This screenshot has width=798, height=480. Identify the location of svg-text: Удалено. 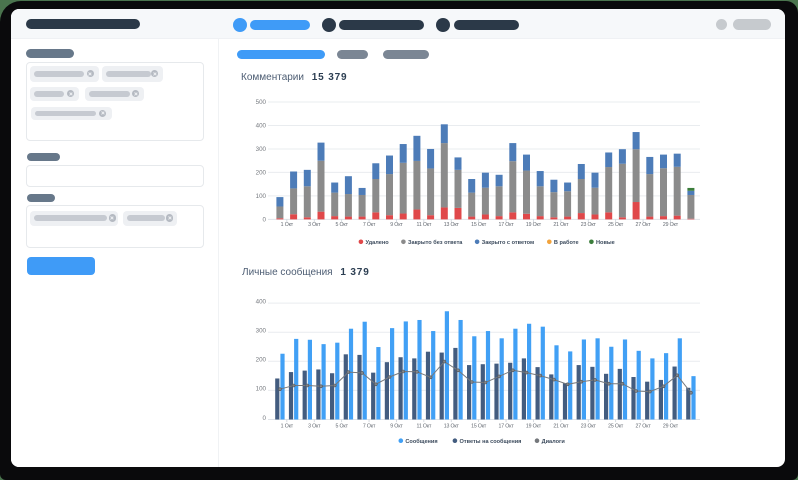
(378, 243).